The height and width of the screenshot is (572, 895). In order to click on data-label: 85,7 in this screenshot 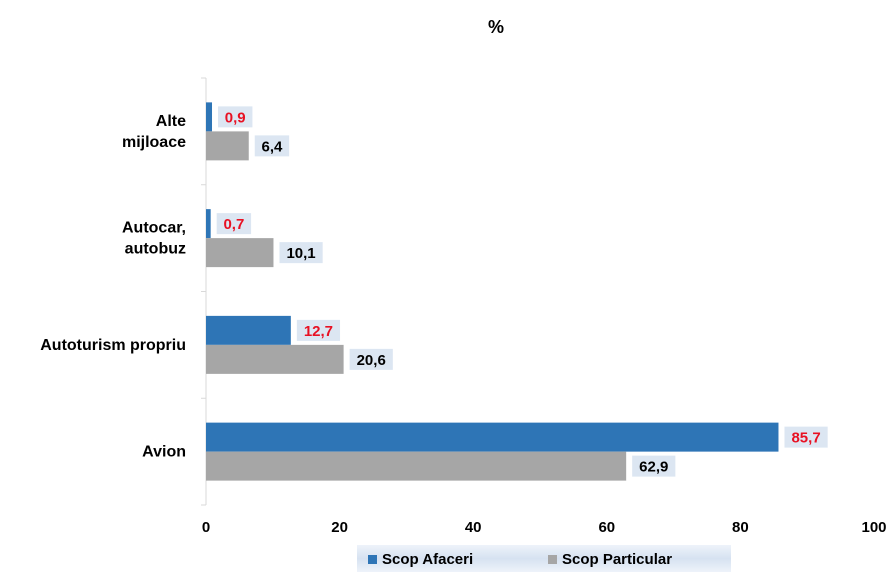, I will do `click(805, 438)`.